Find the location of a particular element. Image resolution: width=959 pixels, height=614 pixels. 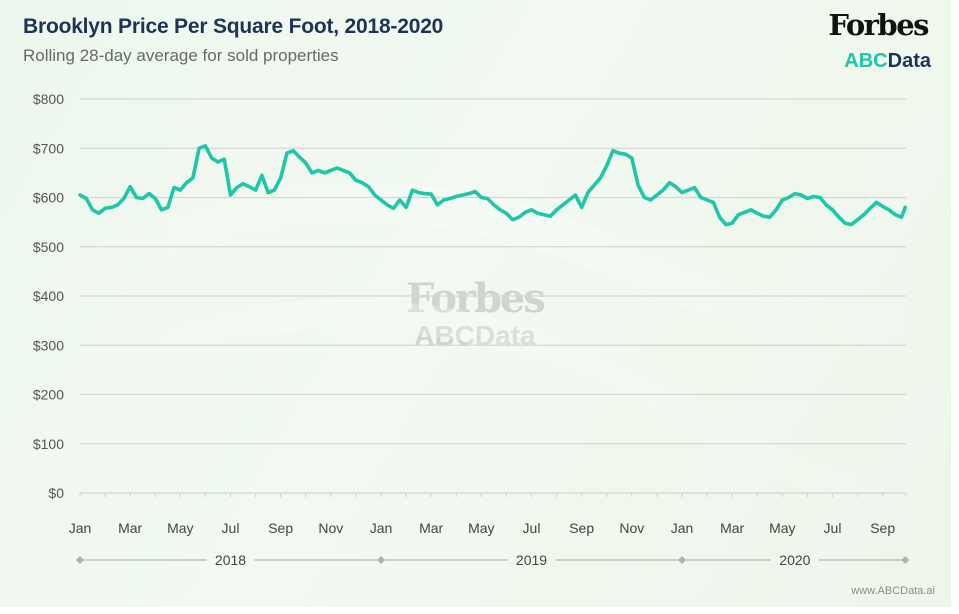

year-label: 2019 is located at coordinates (531, 560).